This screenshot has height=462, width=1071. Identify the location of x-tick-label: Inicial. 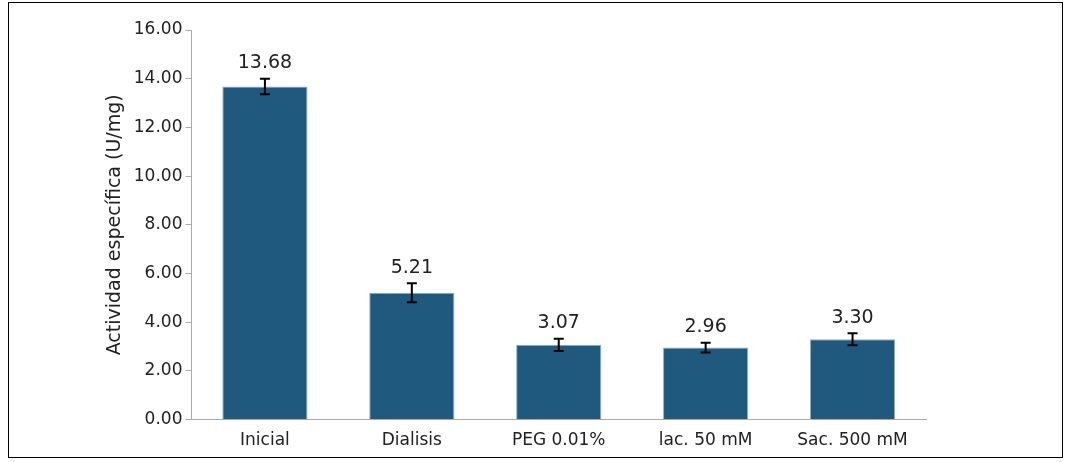
(265, 439).